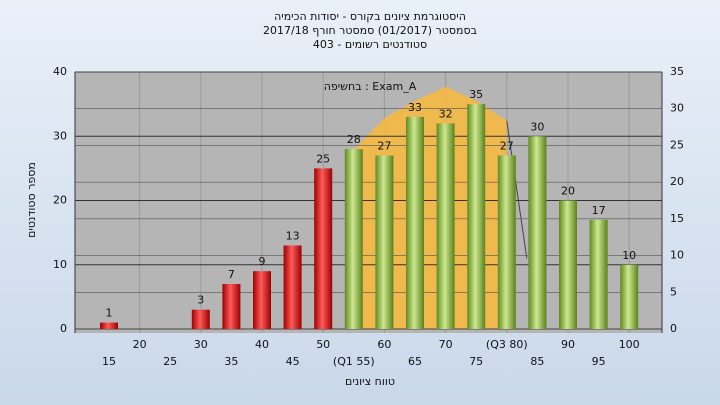 The width and height of the screenshot is (720, 405). Describe the element at coordinates (200, 300) in the screenshot. I see `value-label: 3` at that location.